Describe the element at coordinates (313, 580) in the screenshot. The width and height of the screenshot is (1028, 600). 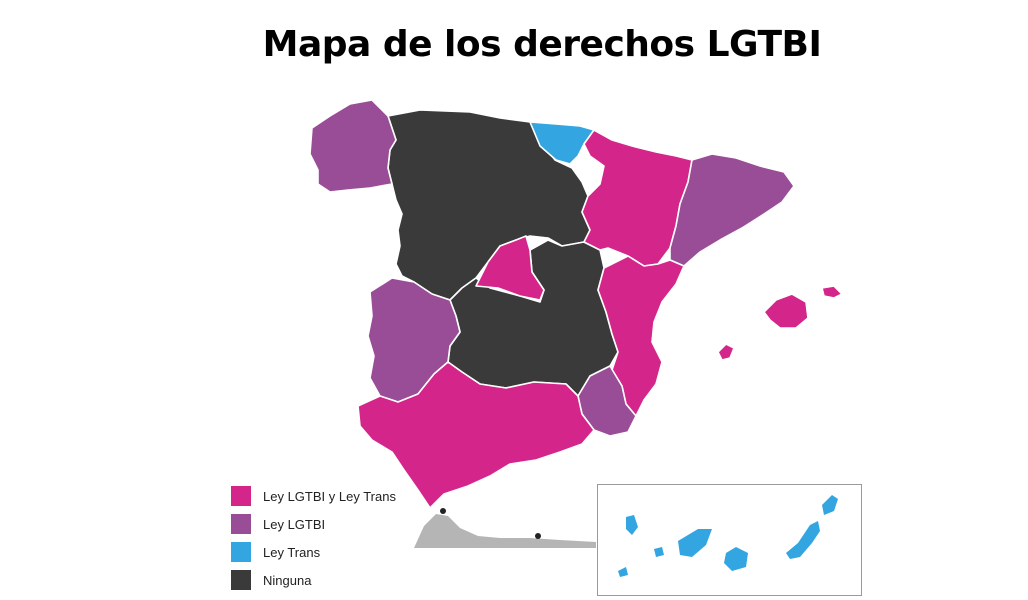
I see `legend-item: Ninguna` at that location.